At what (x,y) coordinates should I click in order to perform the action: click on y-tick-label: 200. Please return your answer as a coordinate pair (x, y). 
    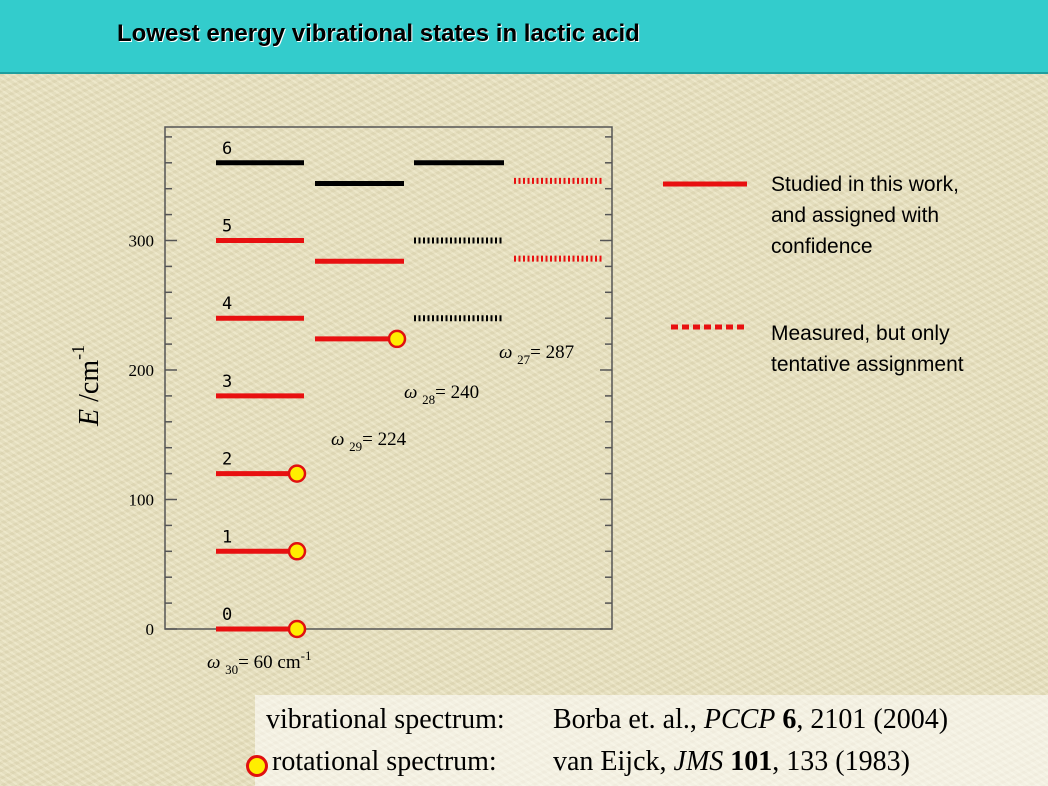
    Looking at the image, I should click on (142, 370).